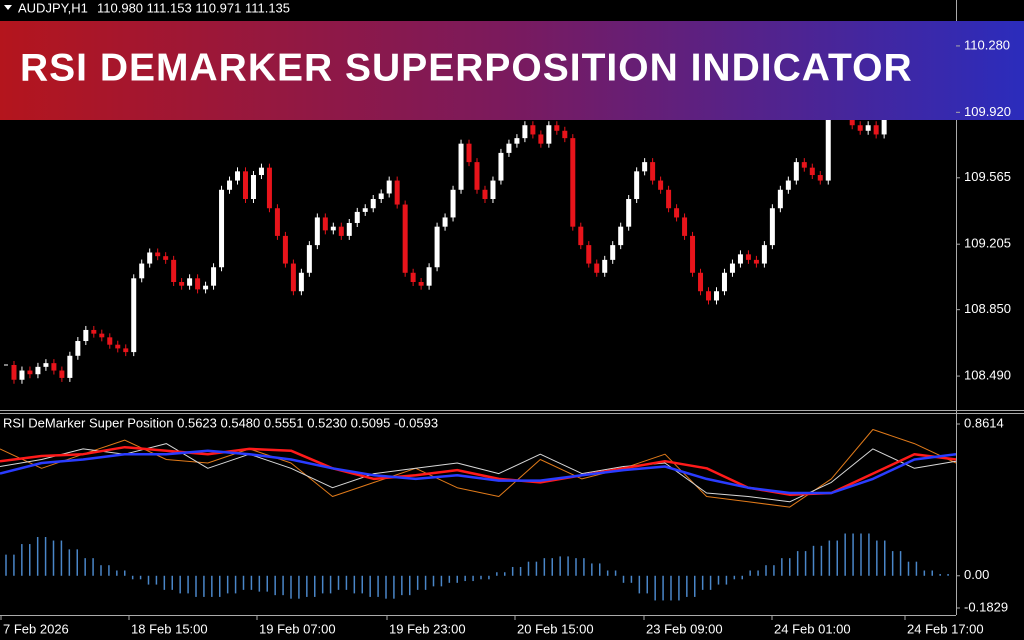 The image size is (1024, 640). What do you see at coordinates (297, 628) in the screenshot?
I see `x-tick-label: 19 Feb 07:00` at bounding box center [297, 628].